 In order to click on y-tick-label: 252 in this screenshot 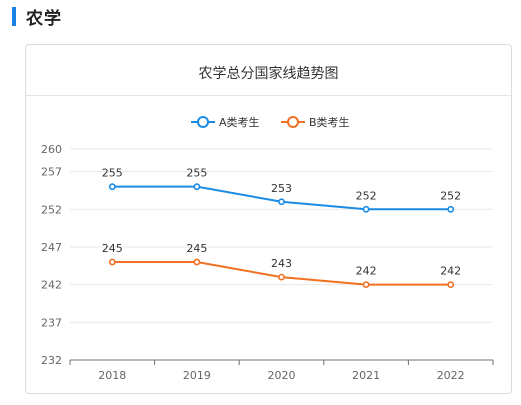, I will do `click(51, 209)`.